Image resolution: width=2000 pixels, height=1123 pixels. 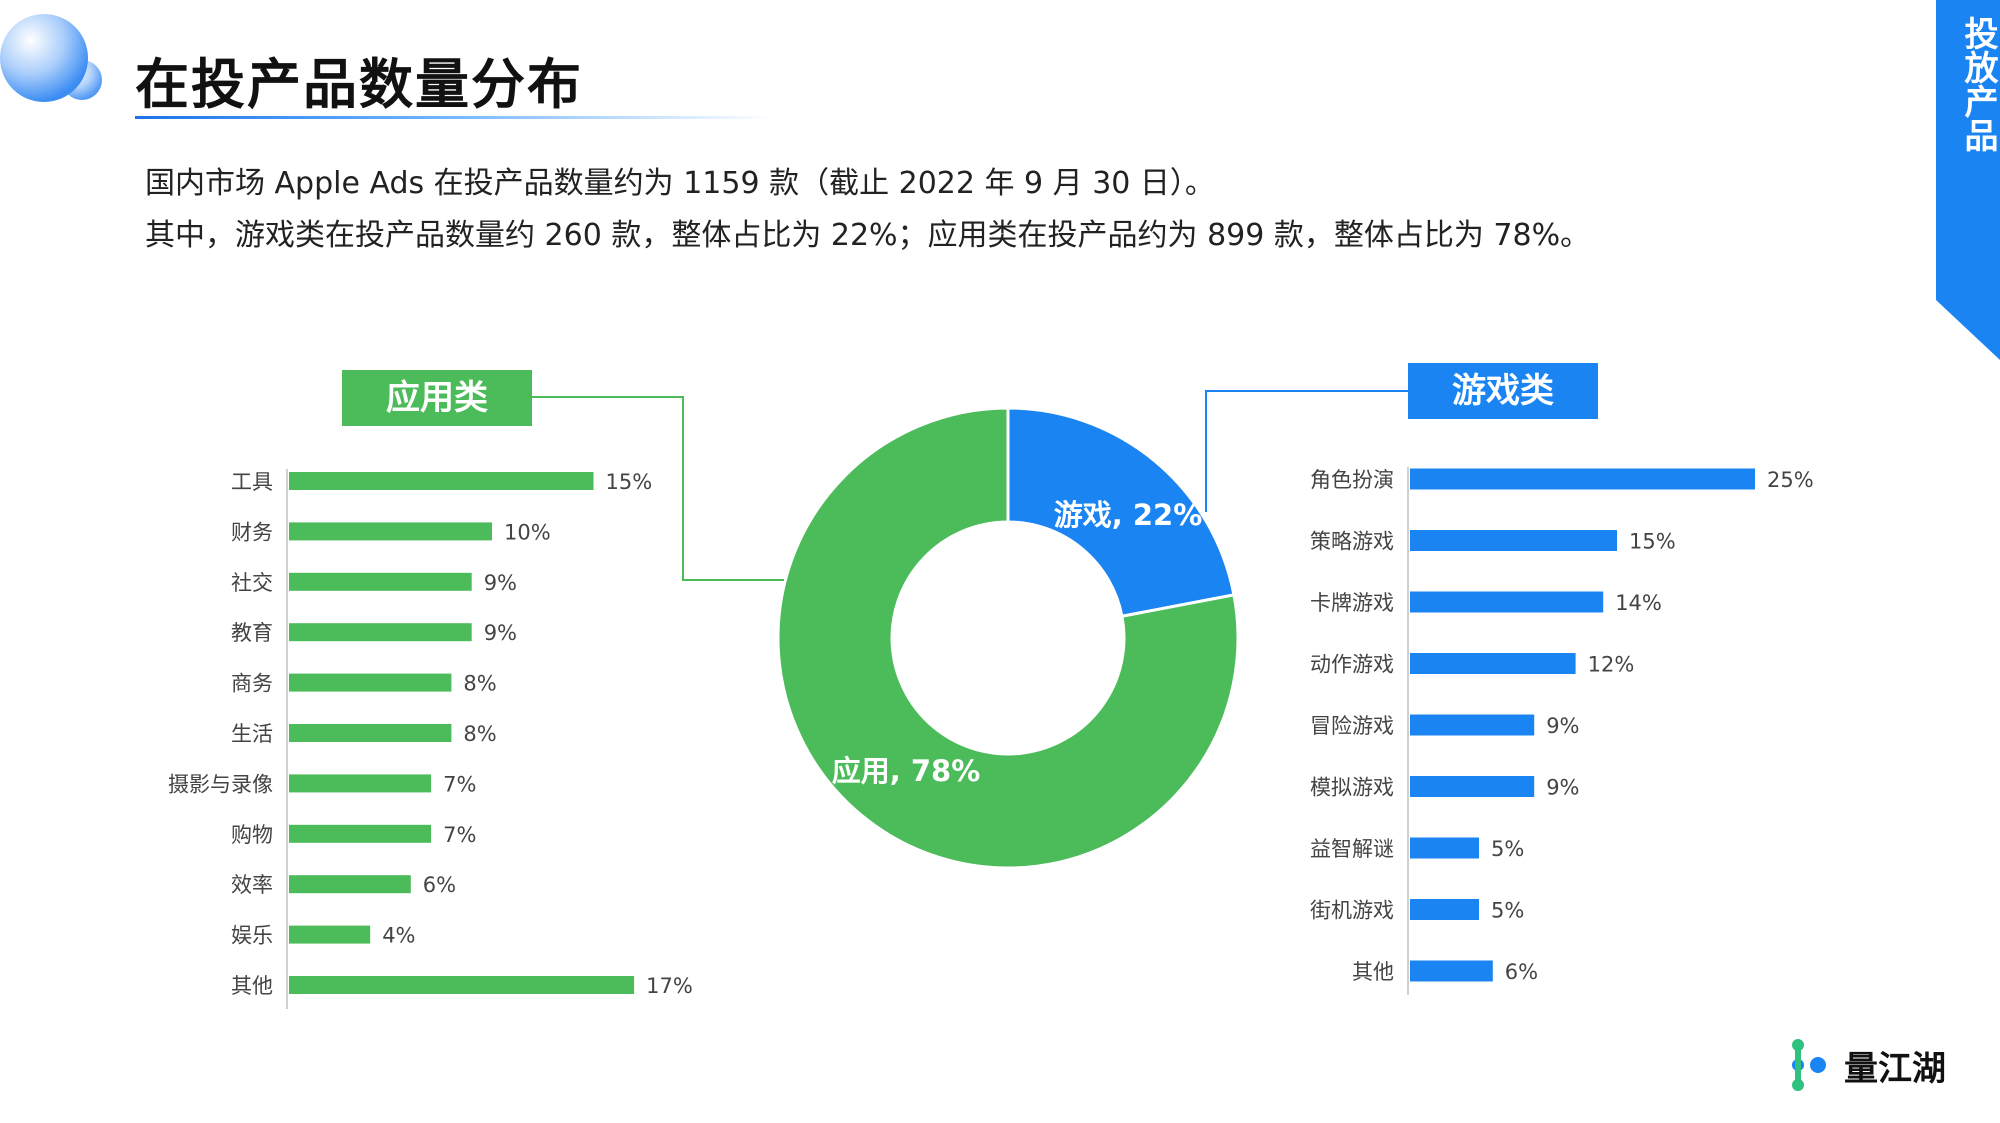 I want to click on game-category-label: 益智解谜, so click(x=1352, y=849).